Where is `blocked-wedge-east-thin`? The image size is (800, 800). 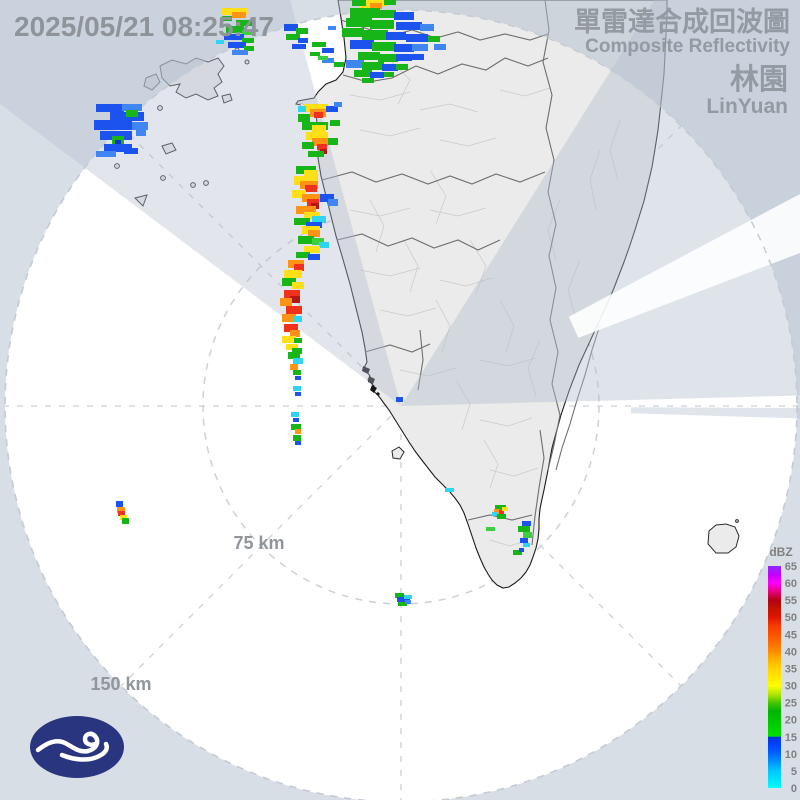
blocked-wedge-east-thin is located at coordinates (715, 413).